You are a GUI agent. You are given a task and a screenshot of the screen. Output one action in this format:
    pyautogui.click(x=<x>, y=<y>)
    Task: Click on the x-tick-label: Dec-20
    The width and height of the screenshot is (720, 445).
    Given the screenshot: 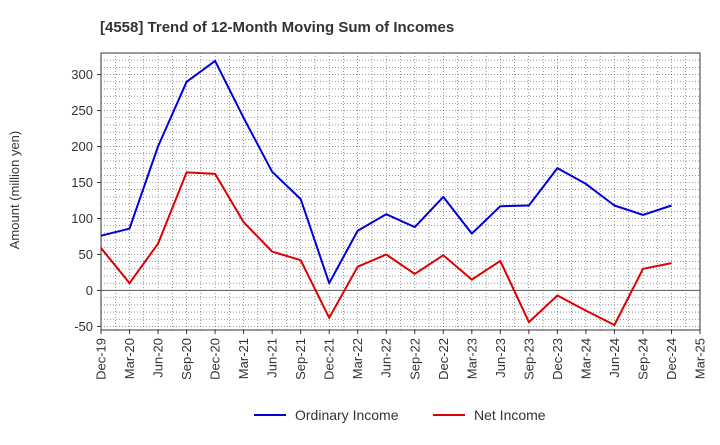 What is the action you would take?
    pyautogui.click(x=215, y=359)
    